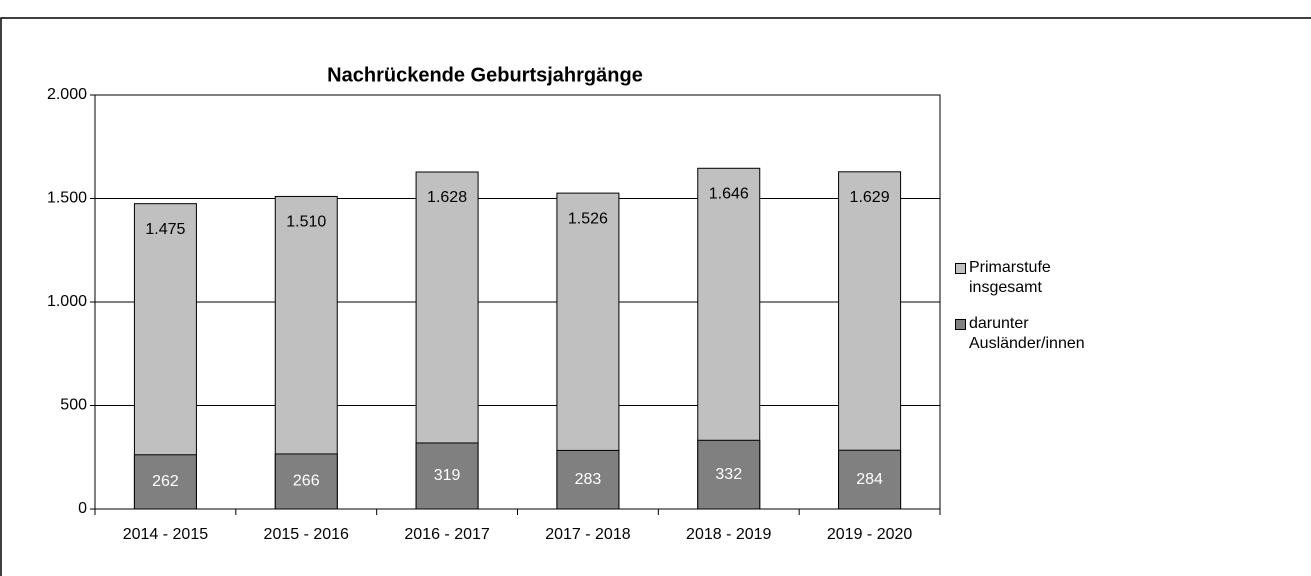  I want to click on data-label: 283, so click(588, 479).